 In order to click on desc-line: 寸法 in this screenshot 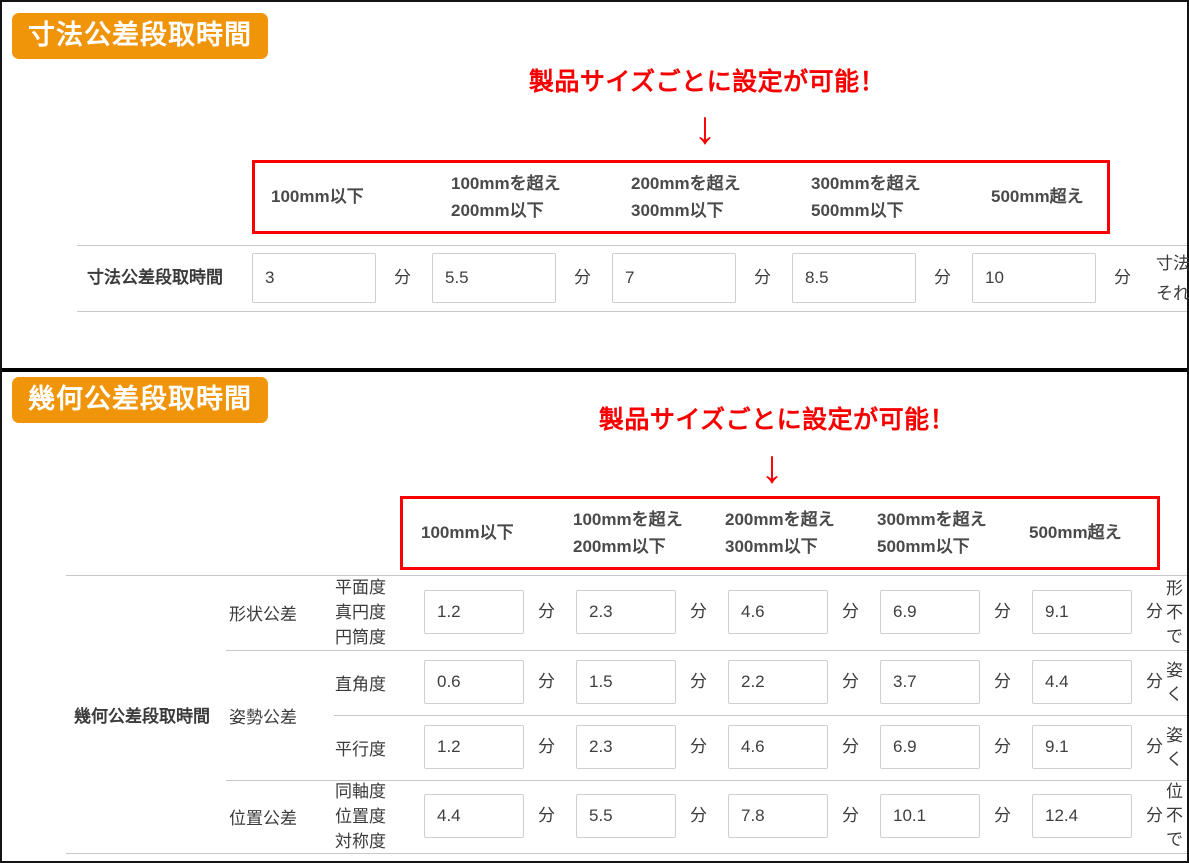, I will do `click(1172, 263)`.